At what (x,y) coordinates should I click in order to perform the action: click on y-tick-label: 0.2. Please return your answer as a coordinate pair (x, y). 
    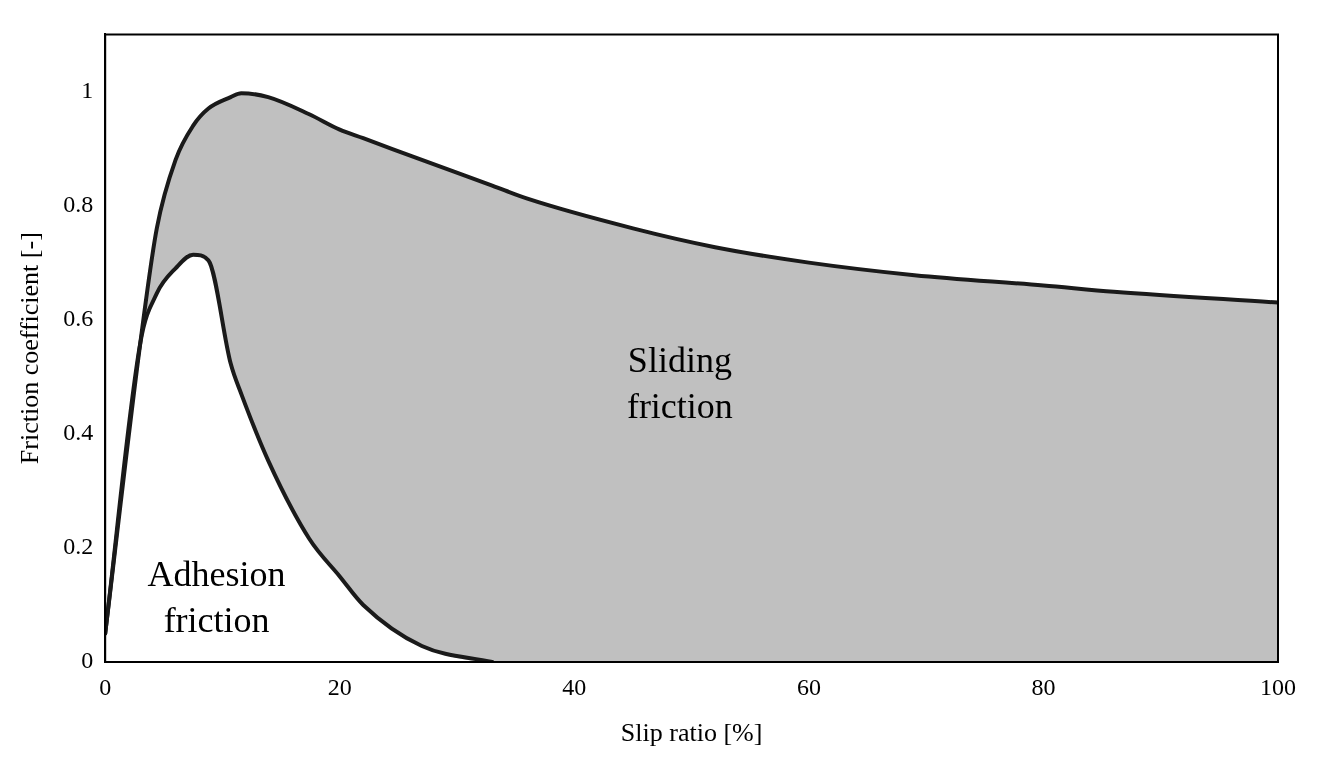
    Looking at the image, I should click on (78, 546).